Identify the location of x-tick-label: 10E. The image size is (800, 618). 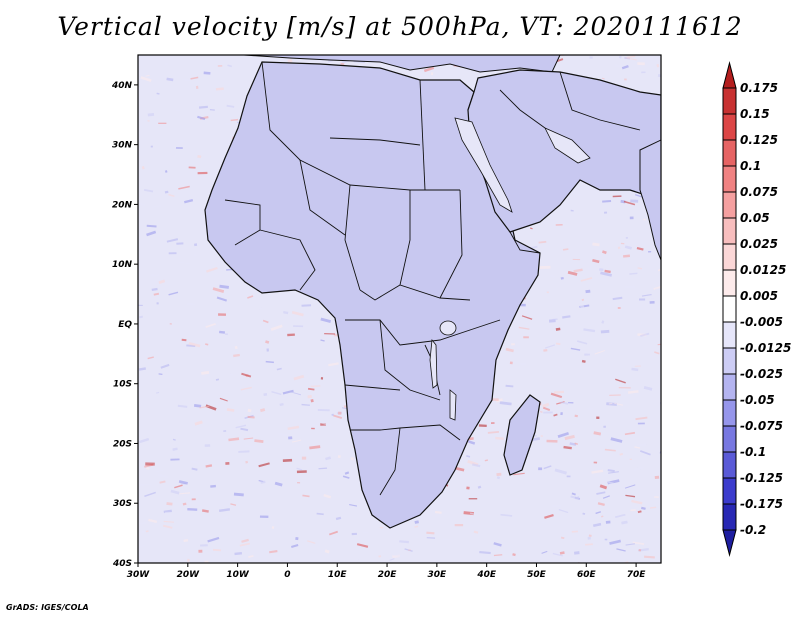
(338, 575).